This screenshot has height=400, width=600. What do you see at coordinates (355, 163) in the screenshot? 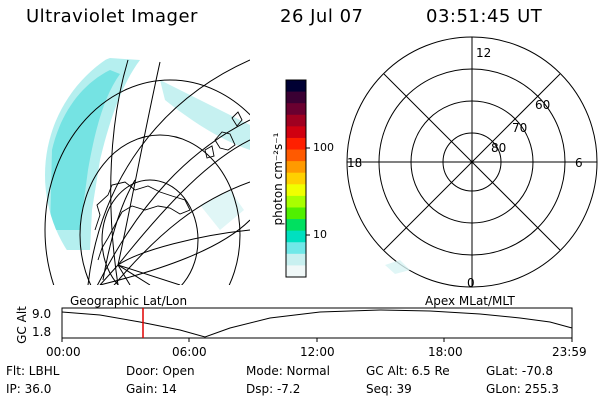
I see `mlt-label-18: 18` at bounding box center [355, 163].